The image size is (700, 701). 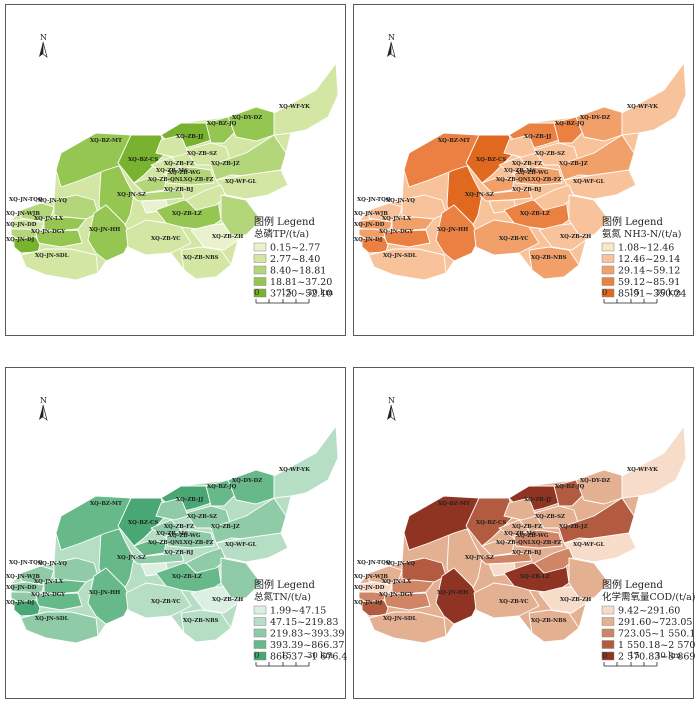 I want to click on legend-class-label: 2.77~8.40, so click(x=295, y=259).